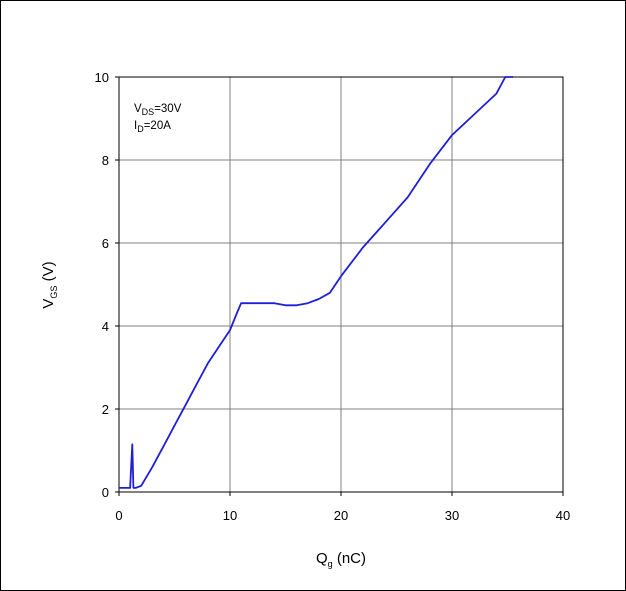 The height and width of the screenshot is (591, 626). I want to click on y-tick-label: 8, so click(105, 160).